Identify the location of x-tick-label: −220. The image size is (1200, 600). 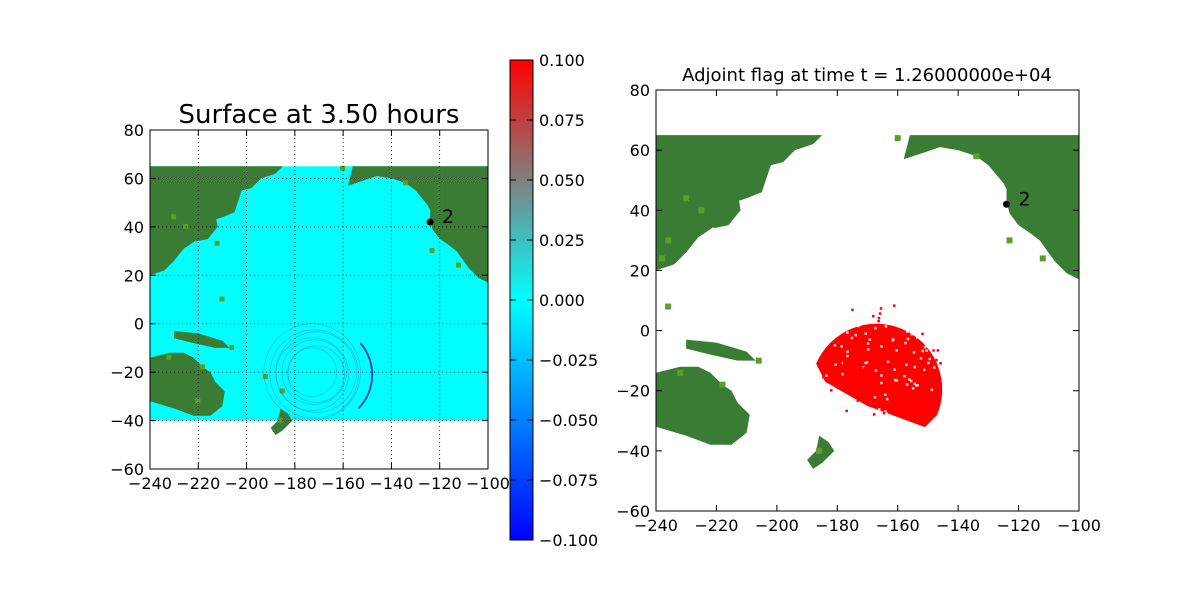
(198, 483).